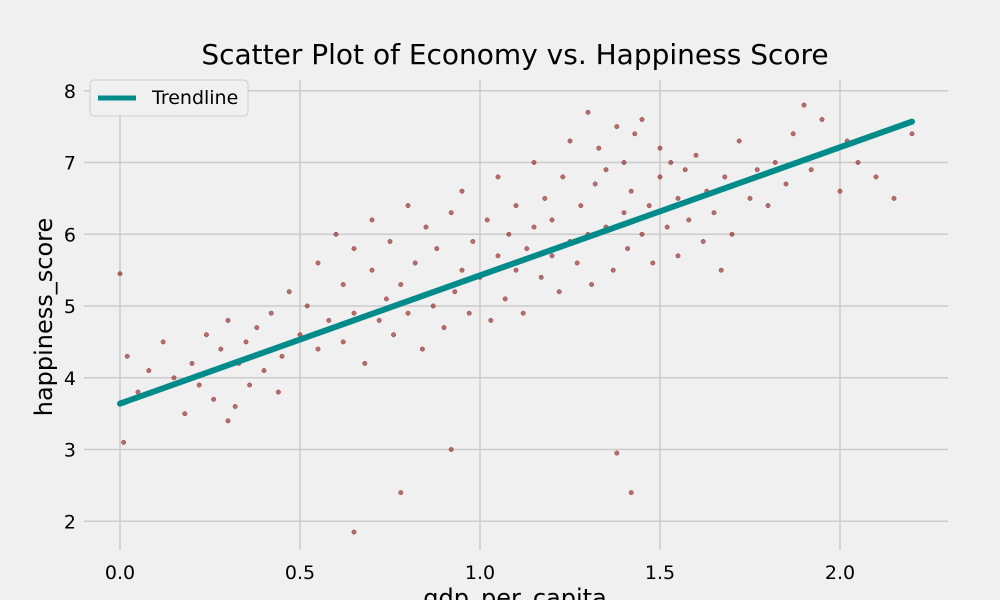 Image resolution: width=1000 pixels, height=600 pixels. Describe the element at coordinates (44, 317) in the screenshot. I see `y-axis-label: happiness_score` at that location.